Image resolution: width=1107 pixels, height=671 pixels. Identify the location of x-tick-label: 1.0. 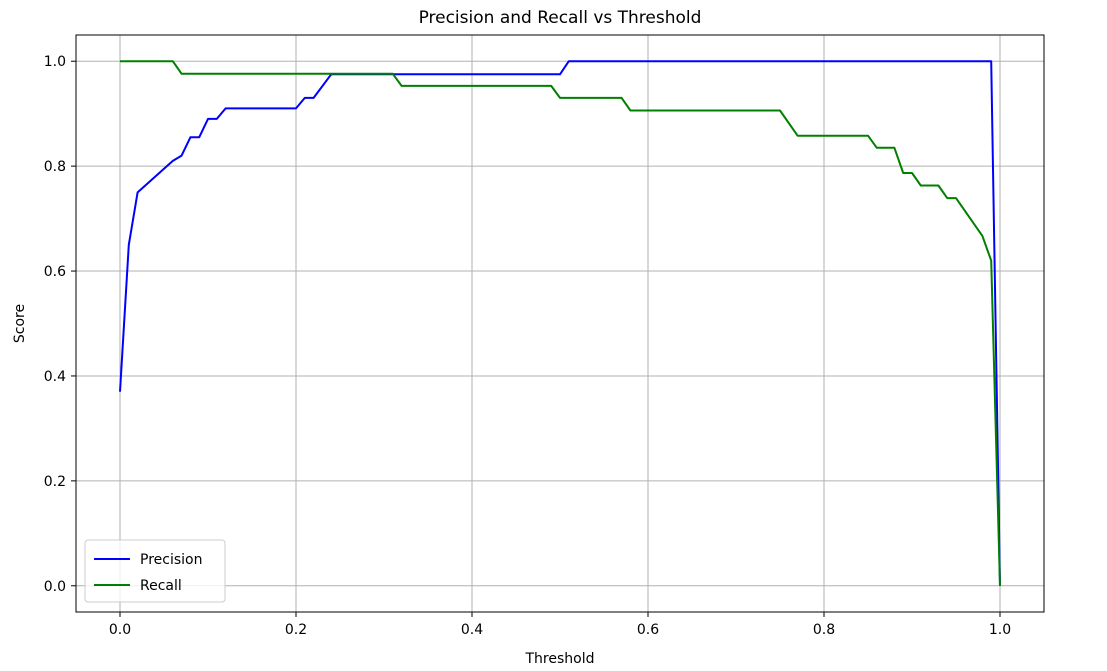
(1000, 630).